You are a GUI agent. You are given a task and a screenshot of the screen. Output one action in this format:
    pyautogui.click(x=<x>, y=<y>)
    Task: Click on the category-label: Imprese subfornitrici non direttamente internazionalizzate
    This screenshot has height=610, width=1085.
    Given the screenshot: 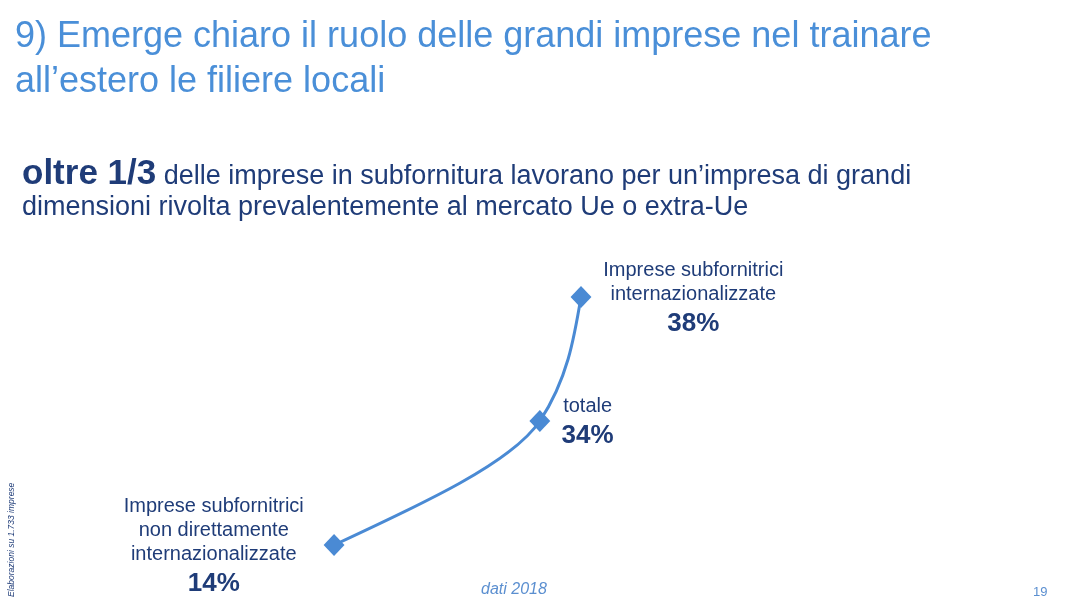 What is the action you would take?
    pyautogui.click(x=213, y=529)
    